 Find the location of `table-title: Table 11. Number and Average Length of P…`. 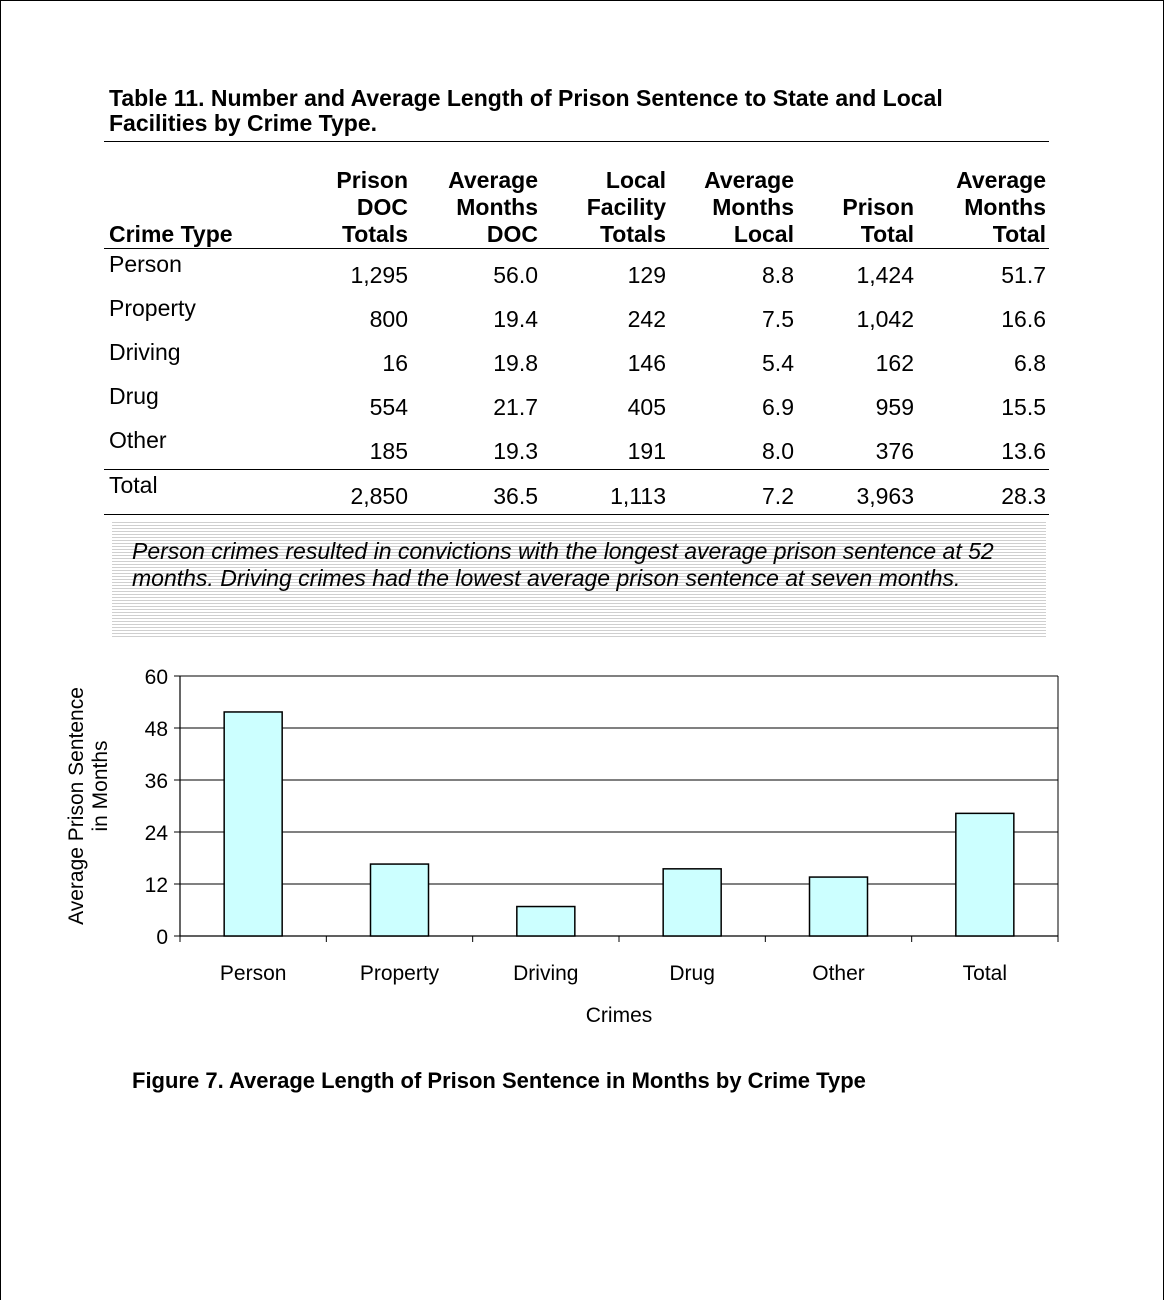

table-title: Table 11. Number and Average Length of P… is located at coordinates (526, 110).